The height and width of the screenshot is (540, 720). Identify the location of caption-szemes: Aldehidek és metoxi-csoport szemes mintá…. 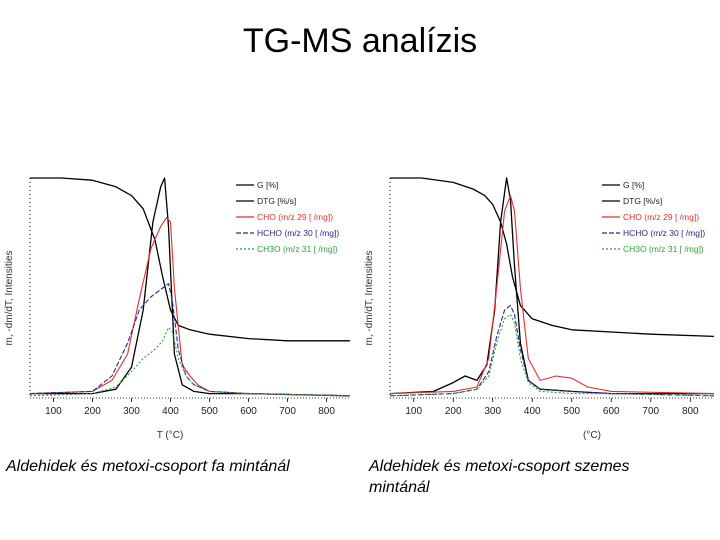
(499, 477).